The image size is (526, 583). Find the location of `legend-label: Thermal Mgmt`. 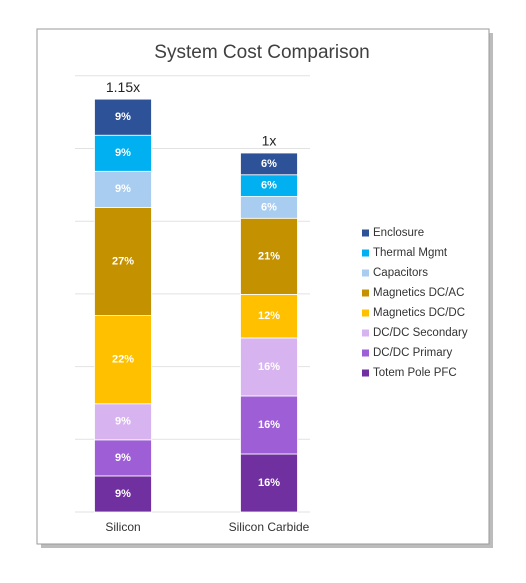

legend-label: Thermal Mgmt is located at coordinates (410, 253).